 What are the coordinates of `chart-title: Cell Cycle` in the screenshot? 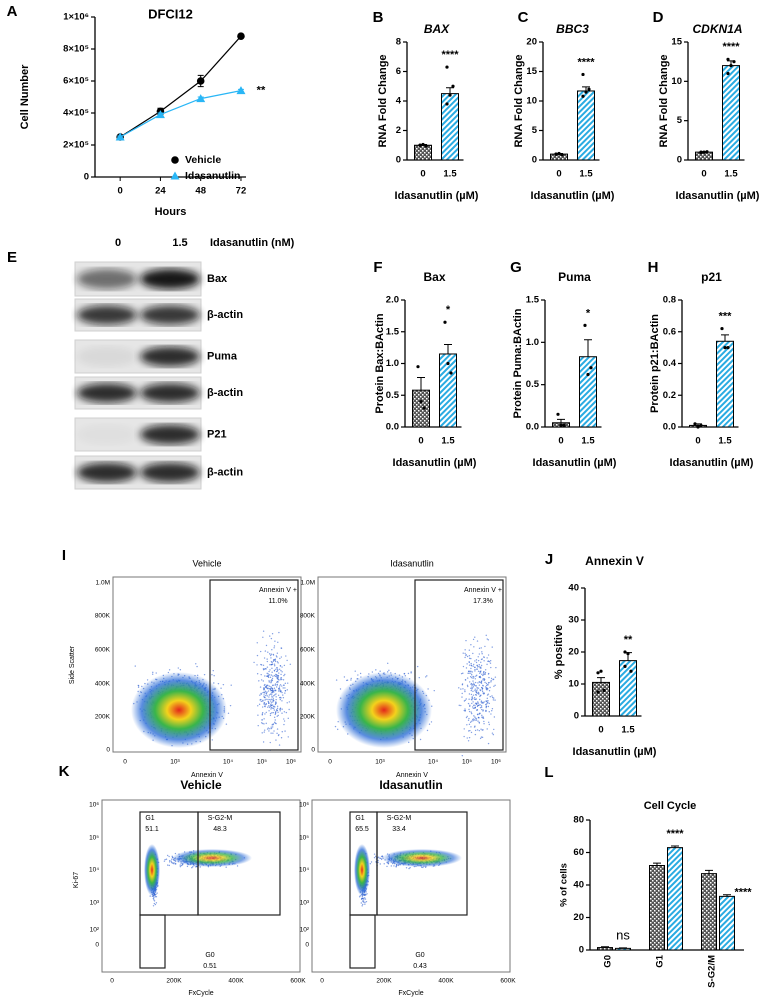 It's located at (670, 806).